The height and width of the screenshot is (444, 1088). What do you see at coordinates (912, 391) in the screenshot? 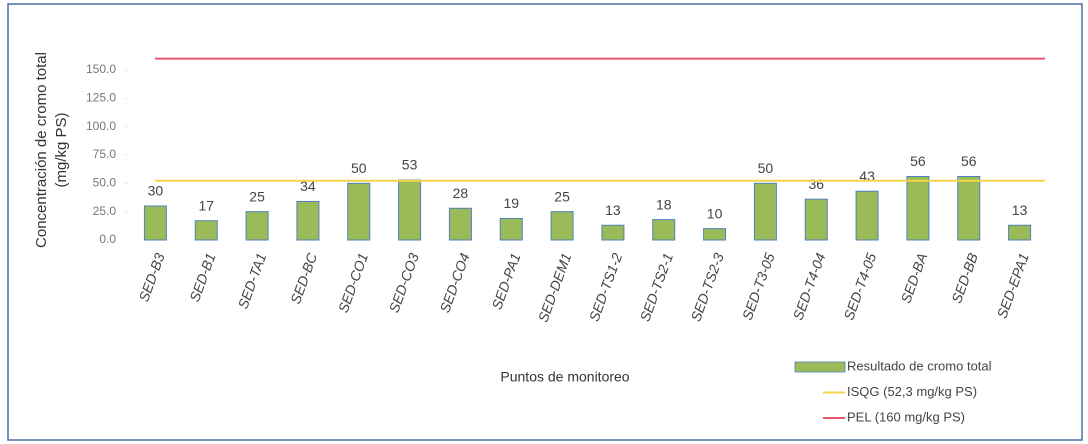
I see `legend-label: ISQG (52,3 mg/kg PS)` at bounding box center [912, 391].